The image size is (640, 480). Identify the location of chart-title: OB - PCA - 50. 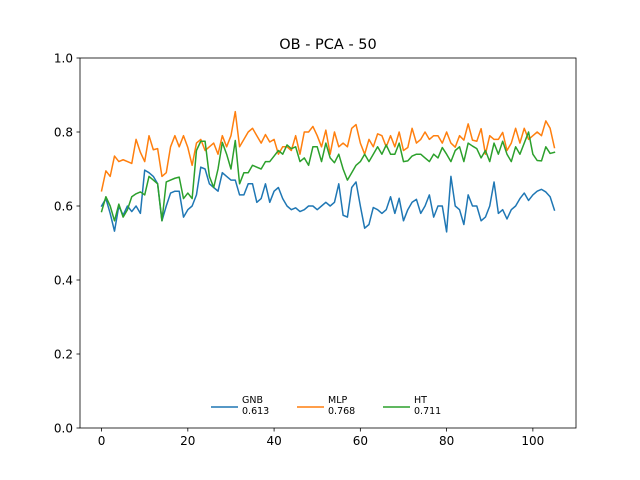
(328, 45).